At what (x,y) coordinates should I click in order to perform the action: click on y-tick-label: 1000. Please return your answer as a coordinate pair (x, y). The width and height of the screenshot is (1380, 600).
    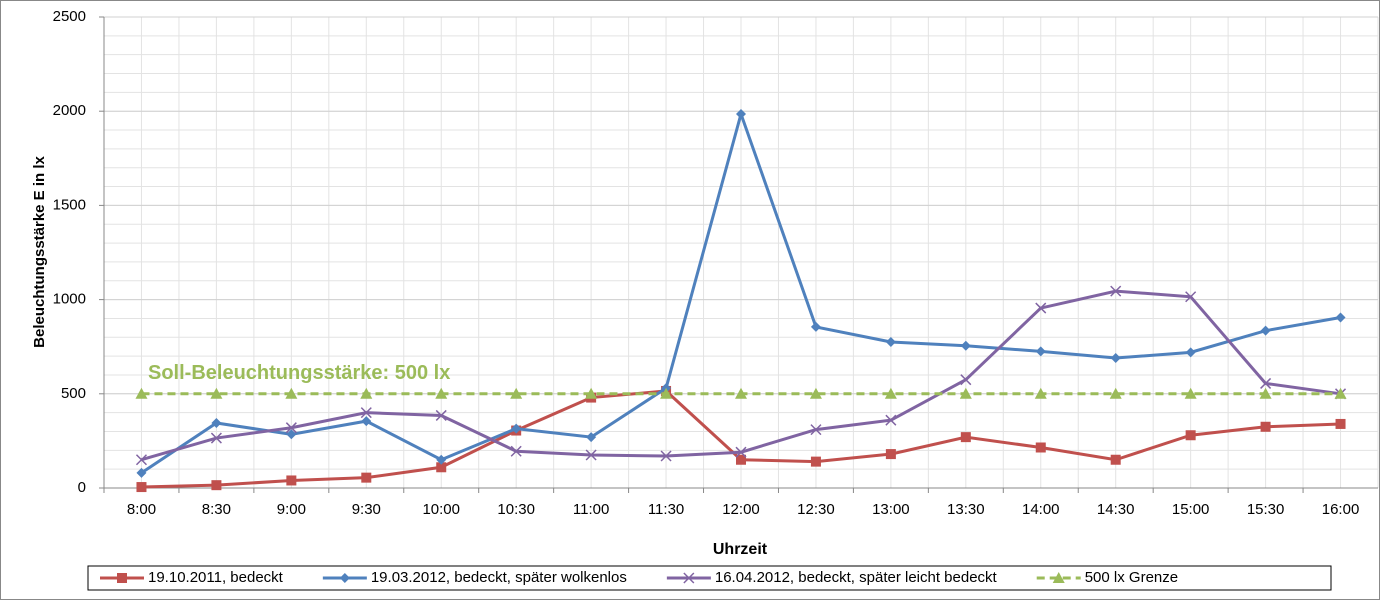
    Looking at the image, I should click on (69, 299).